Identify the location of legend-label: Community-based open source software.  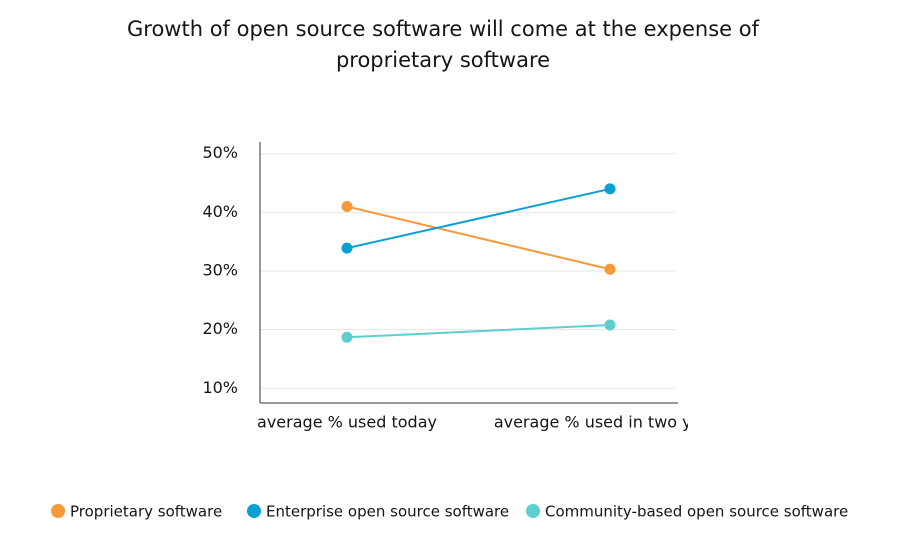
(696, 512).